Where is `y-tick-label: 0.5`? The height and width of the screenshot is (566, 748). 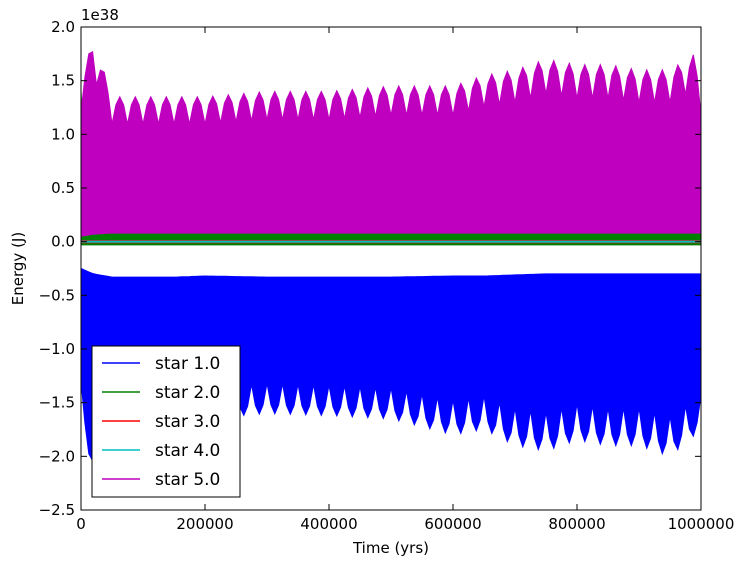
y-tick-label: 0.5 is located at coordinates (63, 188).